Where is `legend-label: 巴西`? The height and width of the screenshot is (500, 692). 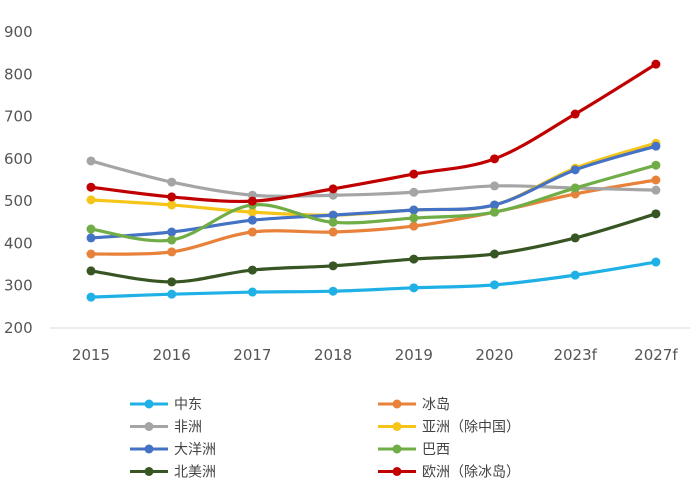 legend-label: 巴西 is located at coordinates (436, 450).